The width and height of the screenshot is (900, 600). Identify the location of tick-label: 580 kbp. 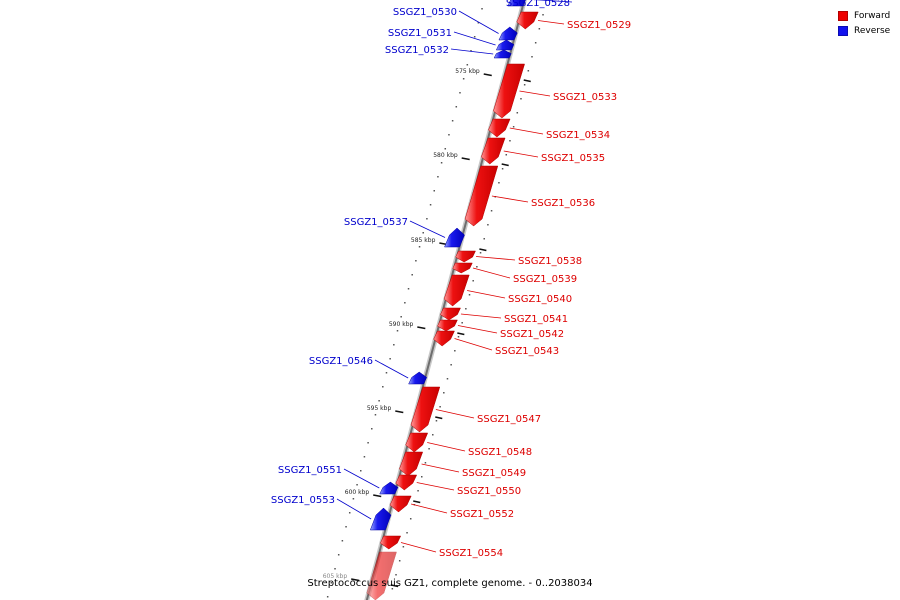
(445, 155).